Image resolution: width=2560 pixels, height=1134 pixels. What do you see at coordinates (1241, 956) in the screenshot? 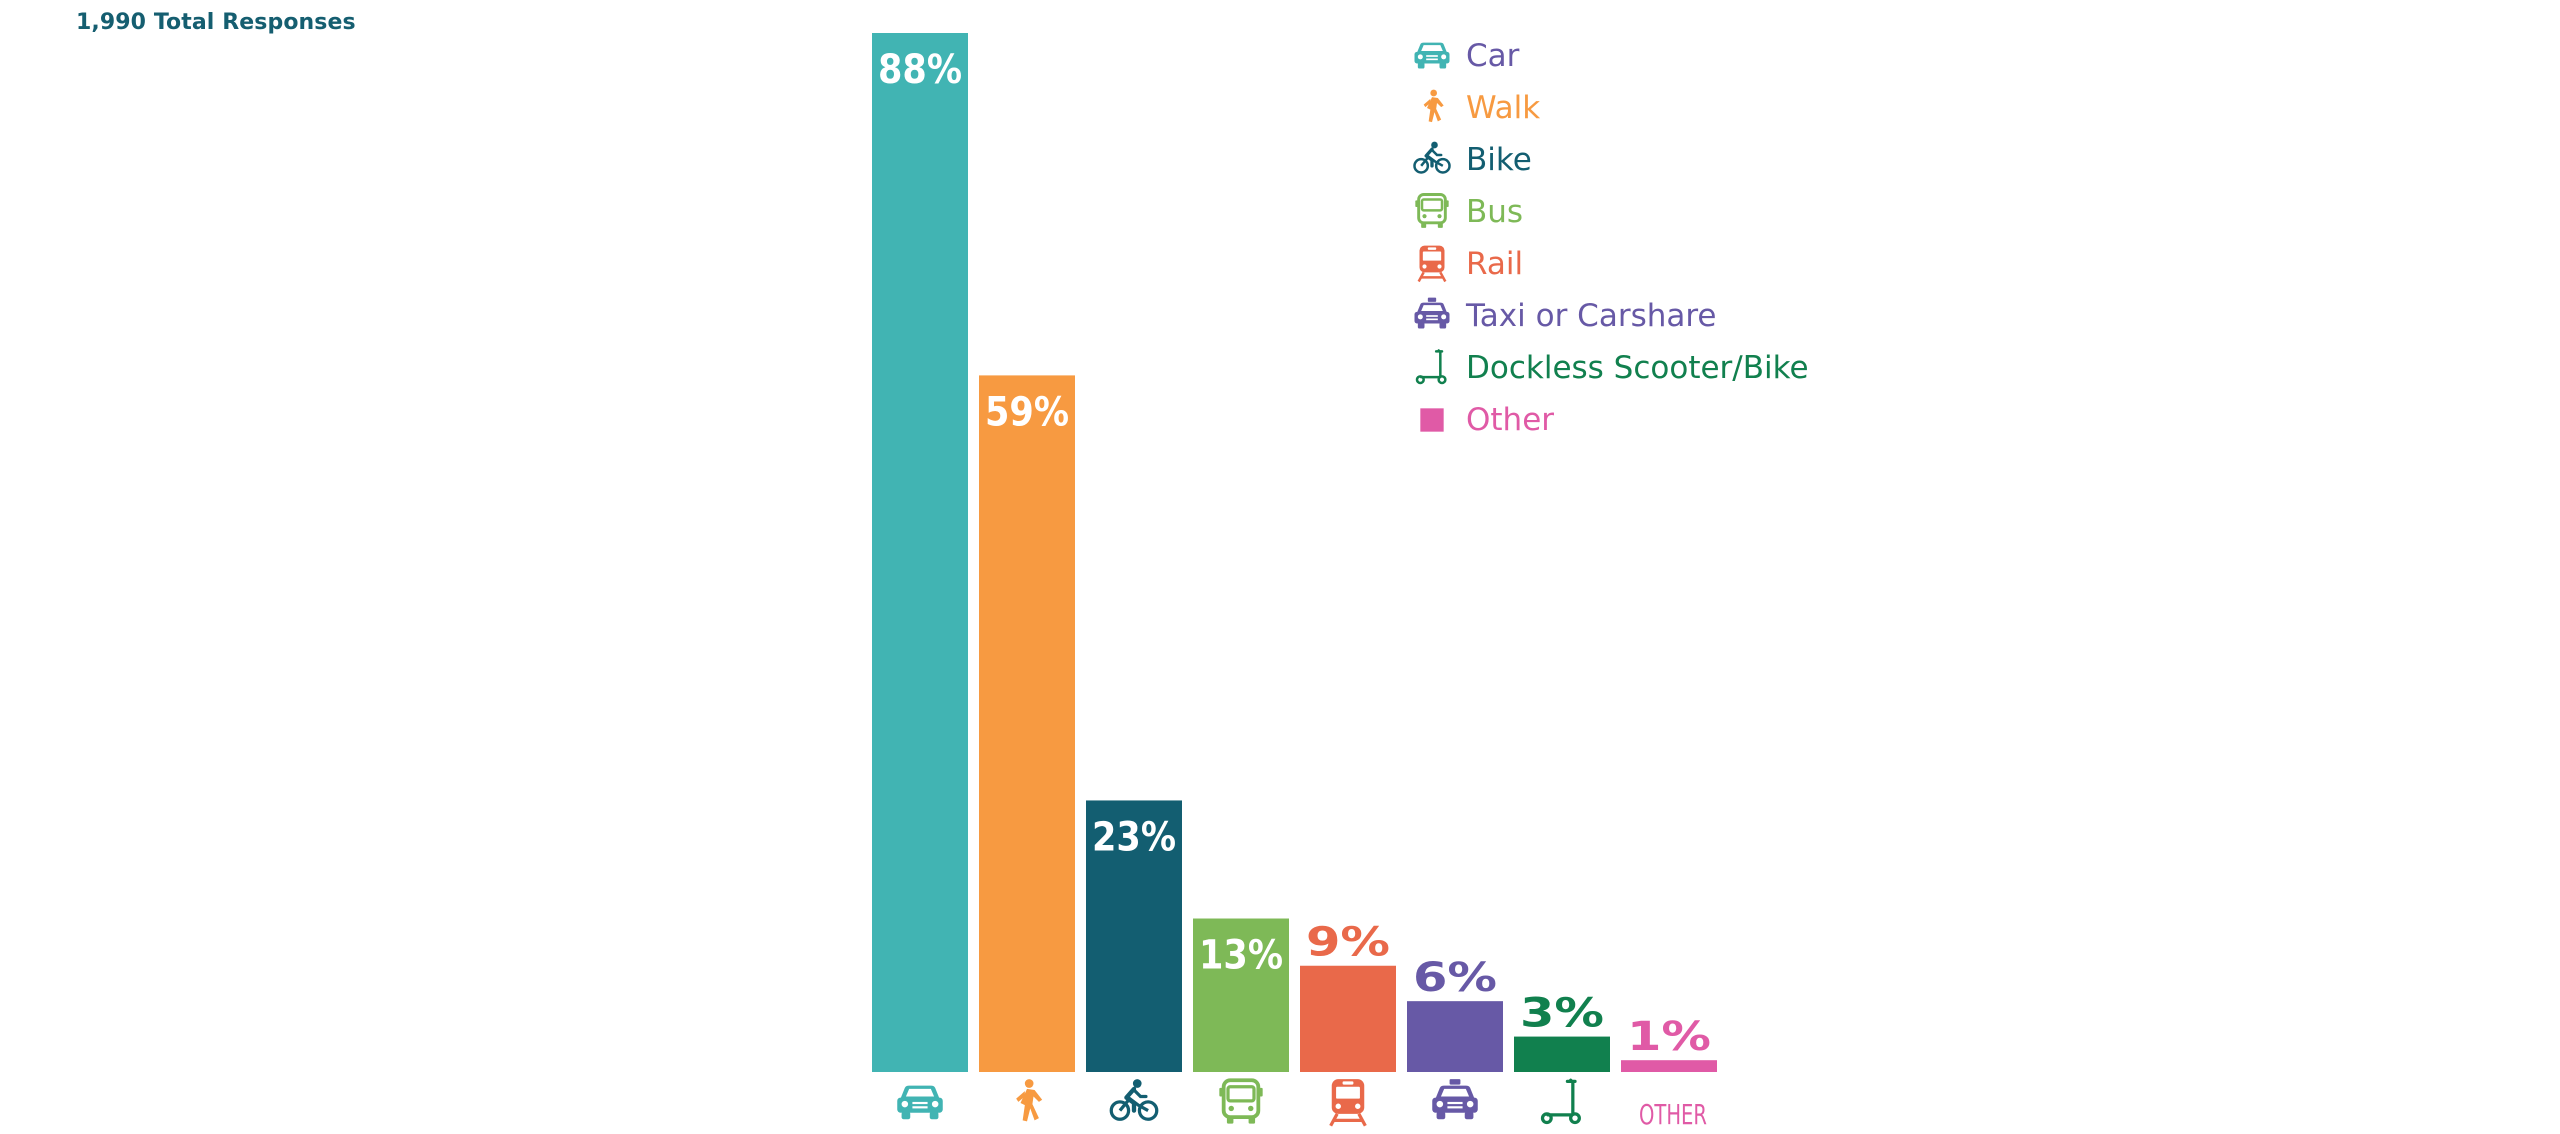
I see `bar-label-bus: 13%` at bounding box center [1241, 956].